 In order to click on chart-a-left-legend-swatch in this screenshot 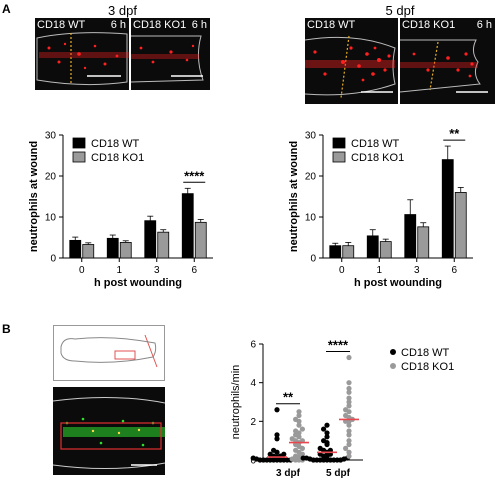, I will do `click(79, 143)`.